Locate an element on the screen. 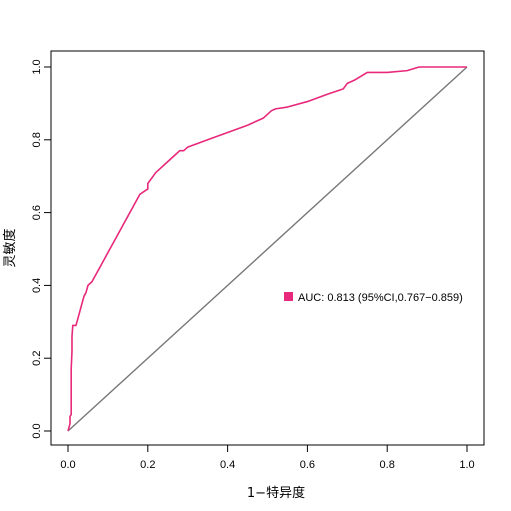  x-tick-label: 0.0 is located at coordinates (67, 465).